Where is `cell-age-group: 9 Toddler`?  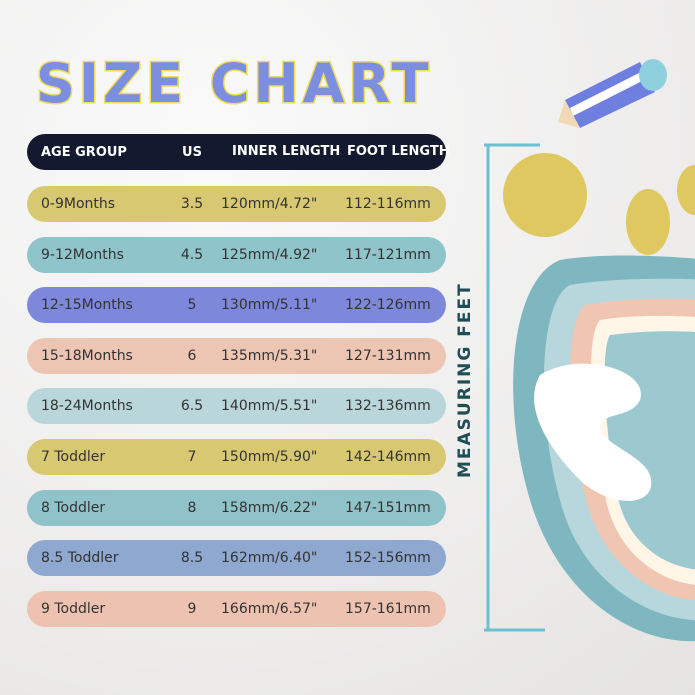
cell-age-group: 9 Toddler is located at coordinates (73, 608).